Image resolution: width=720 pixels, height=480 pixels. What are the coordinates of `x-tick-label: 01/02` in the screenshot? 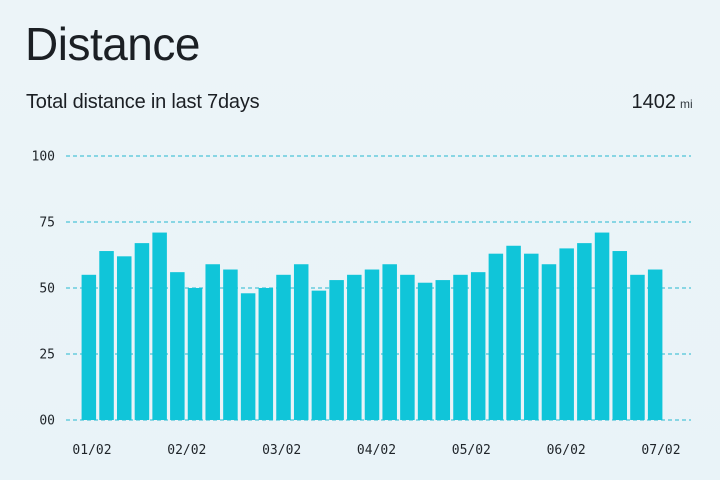 It's located at (91, 450).